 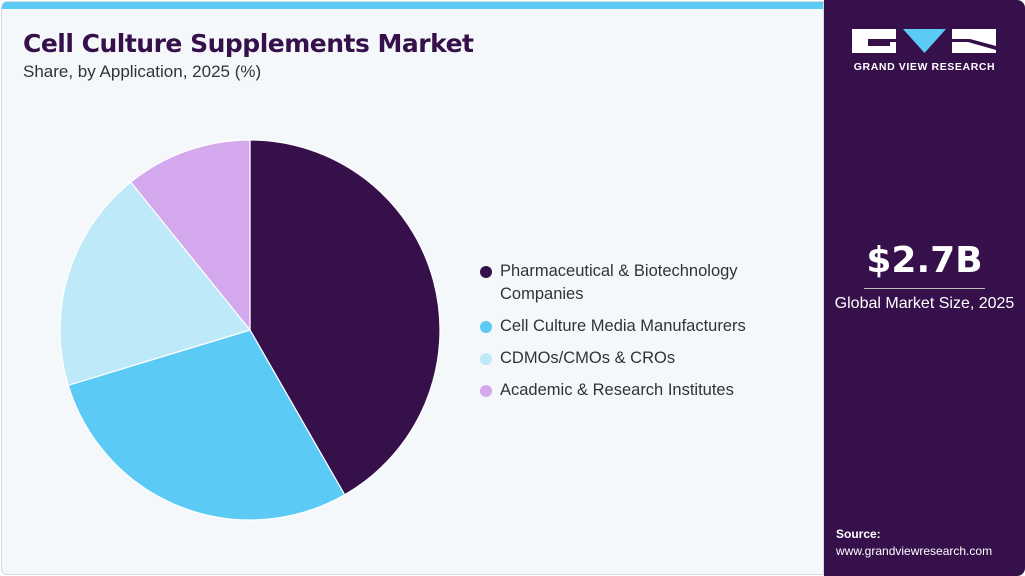 I want to click on legend-label: Pharmaceutical & Biotechnology Companies, so click(x=619, y=282).